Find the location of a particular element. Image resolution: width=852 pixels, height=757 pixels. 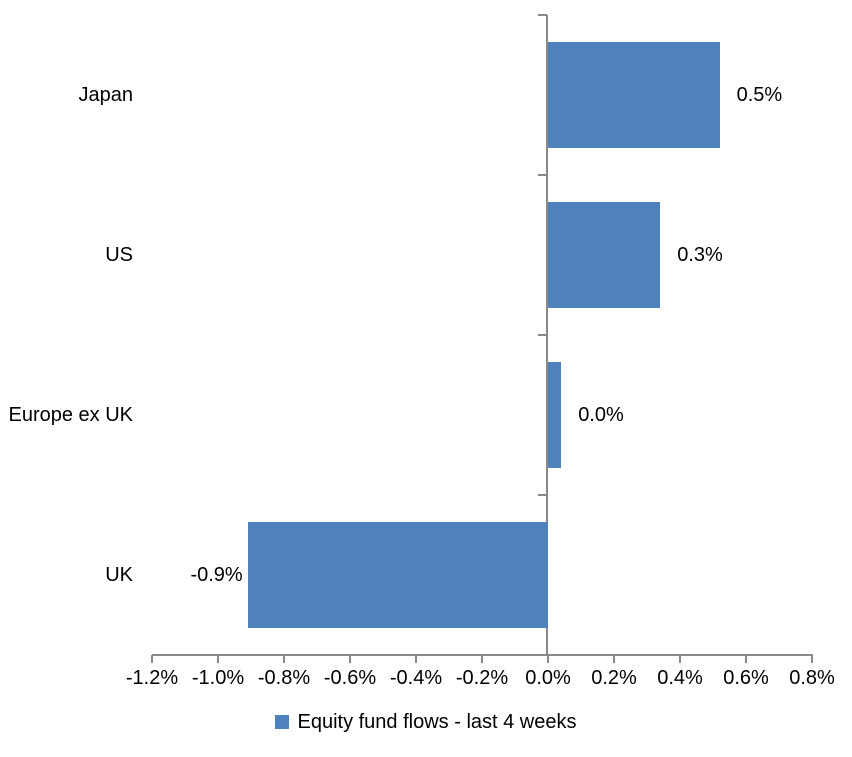

category-label: US is located at coordinates (119, 255).